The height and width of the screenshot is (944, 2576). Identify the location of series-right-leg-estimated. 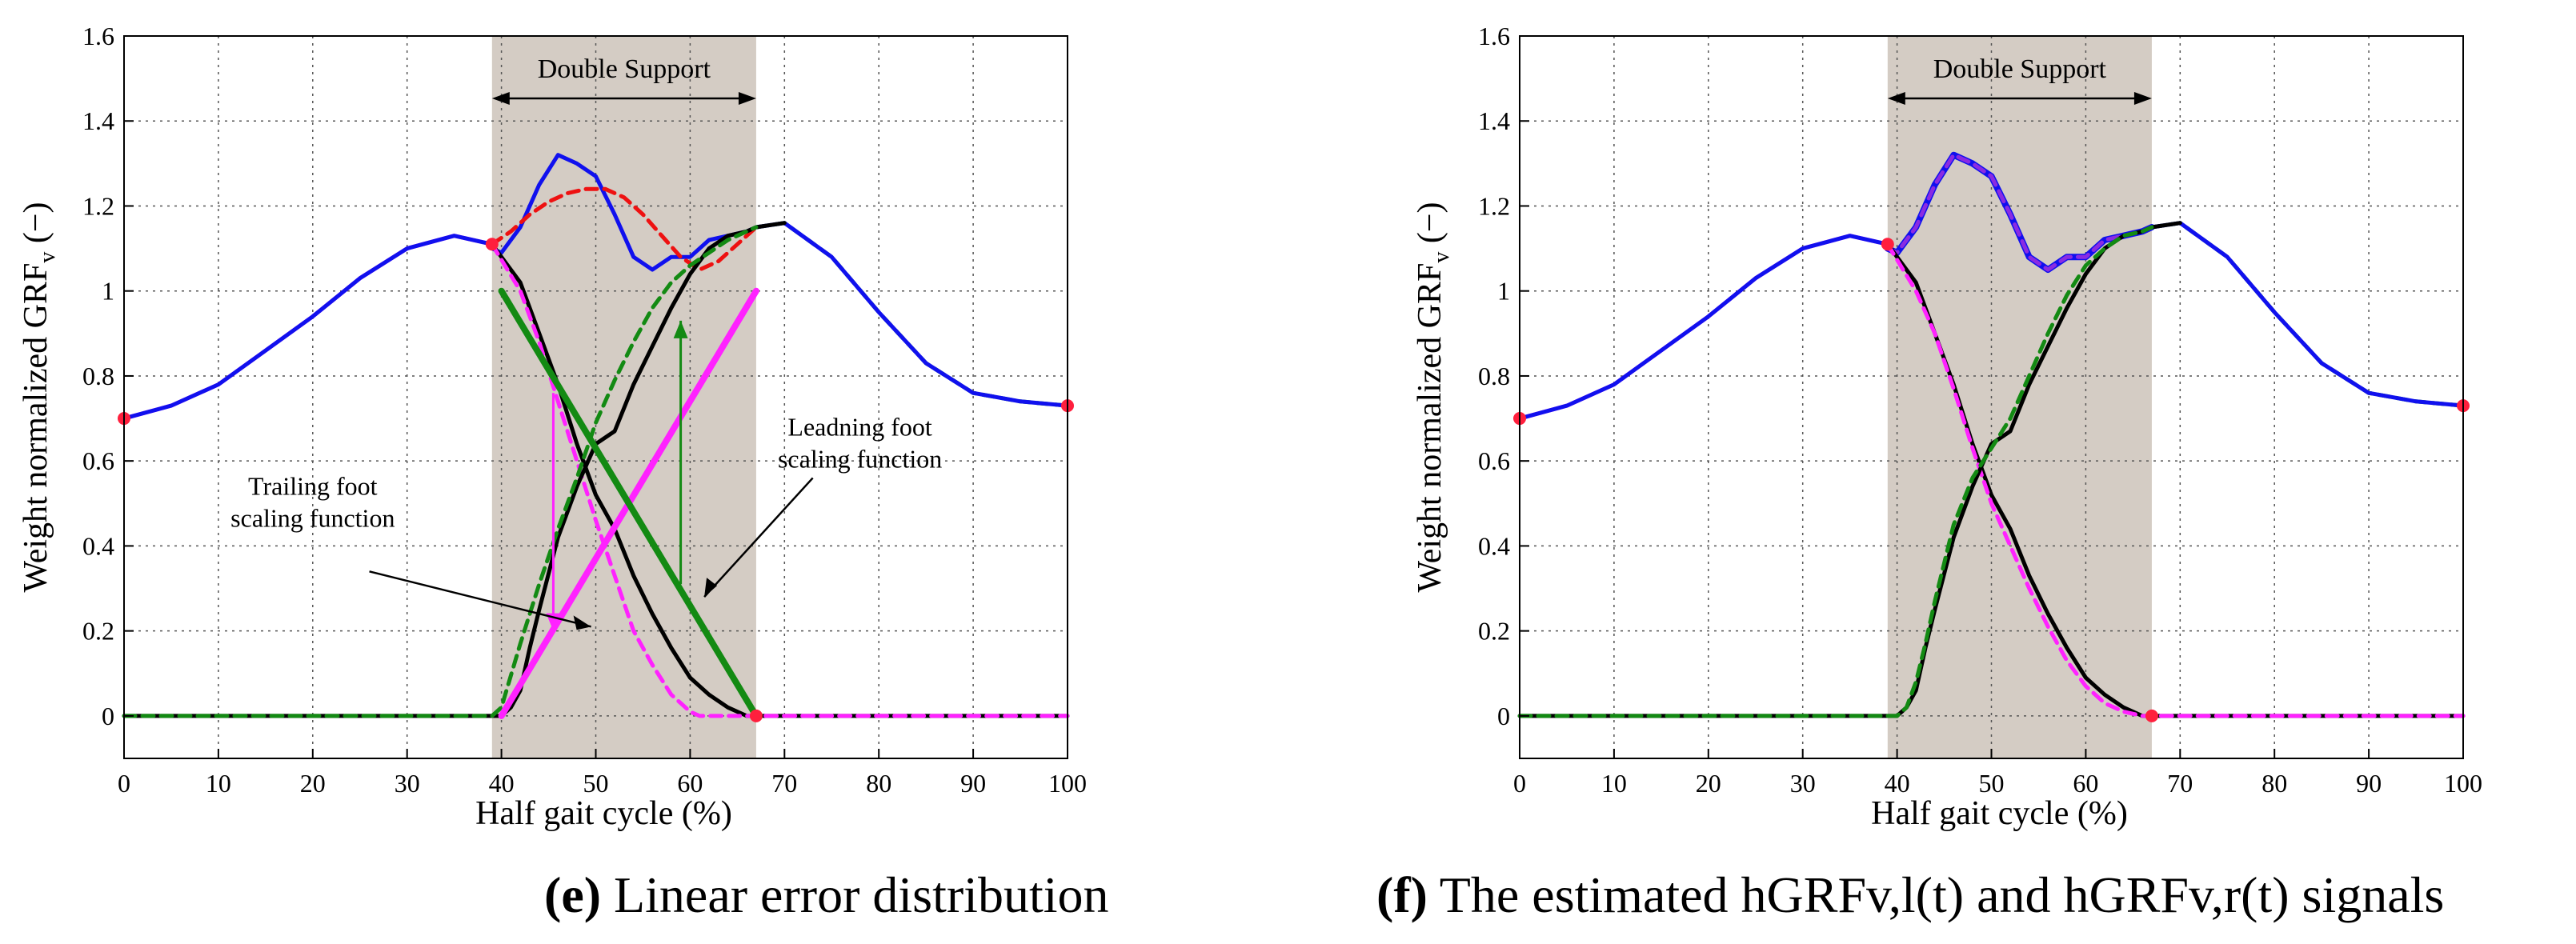
(1835, 471).